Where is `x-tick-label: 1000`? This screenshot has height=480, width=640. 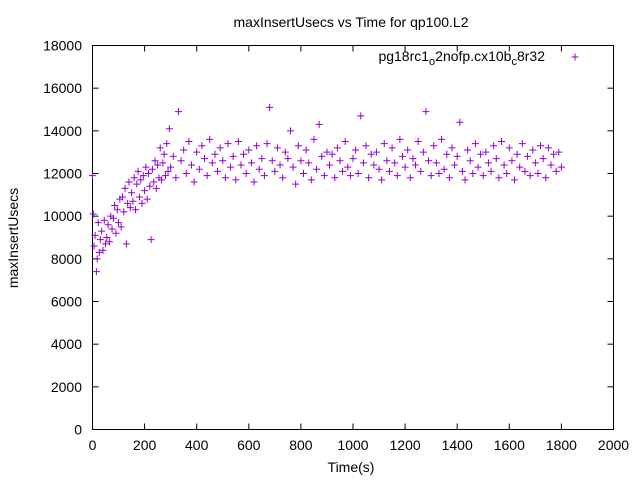 x-tick-label: 1000 is located at coordinates (352, 445).